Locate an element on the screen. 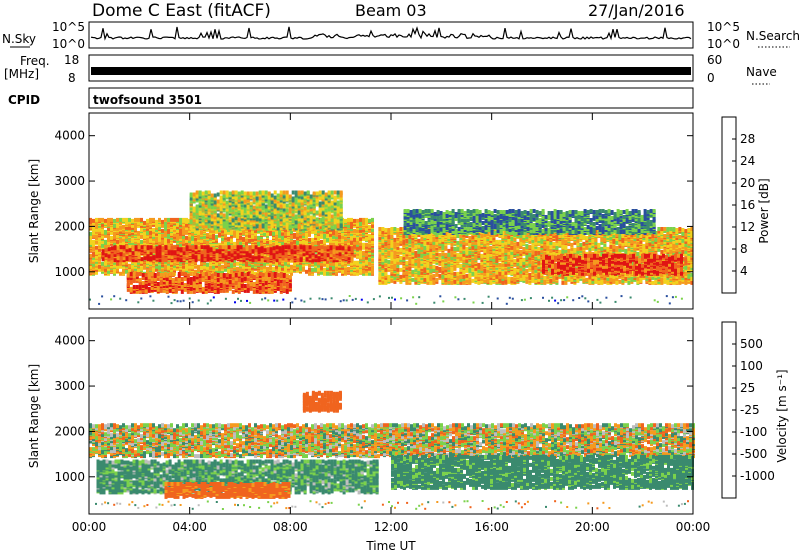 This screenshot has height=554, width=800. noise-left-label: N.Sky is located at coordinates (19, 39).